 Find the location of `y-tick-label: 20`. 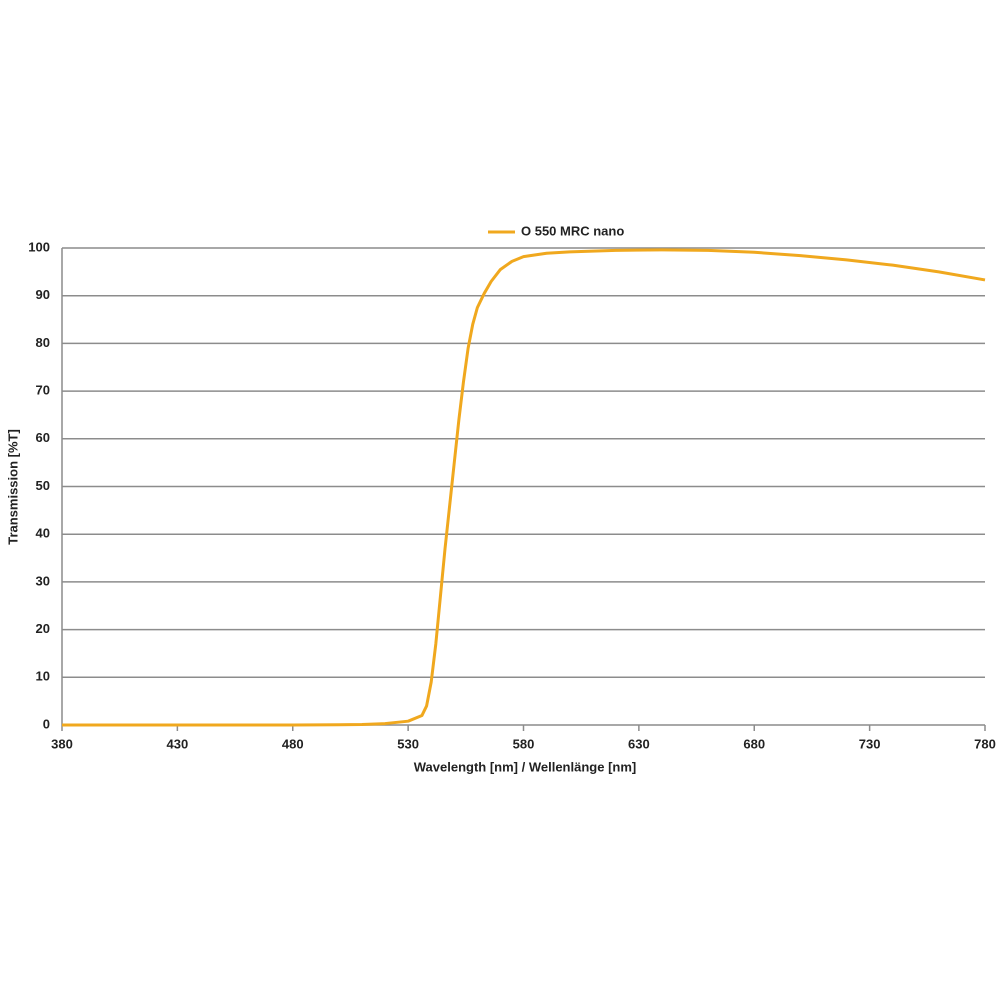

y-tick-label: 20 is located at coordinates (43, 628).